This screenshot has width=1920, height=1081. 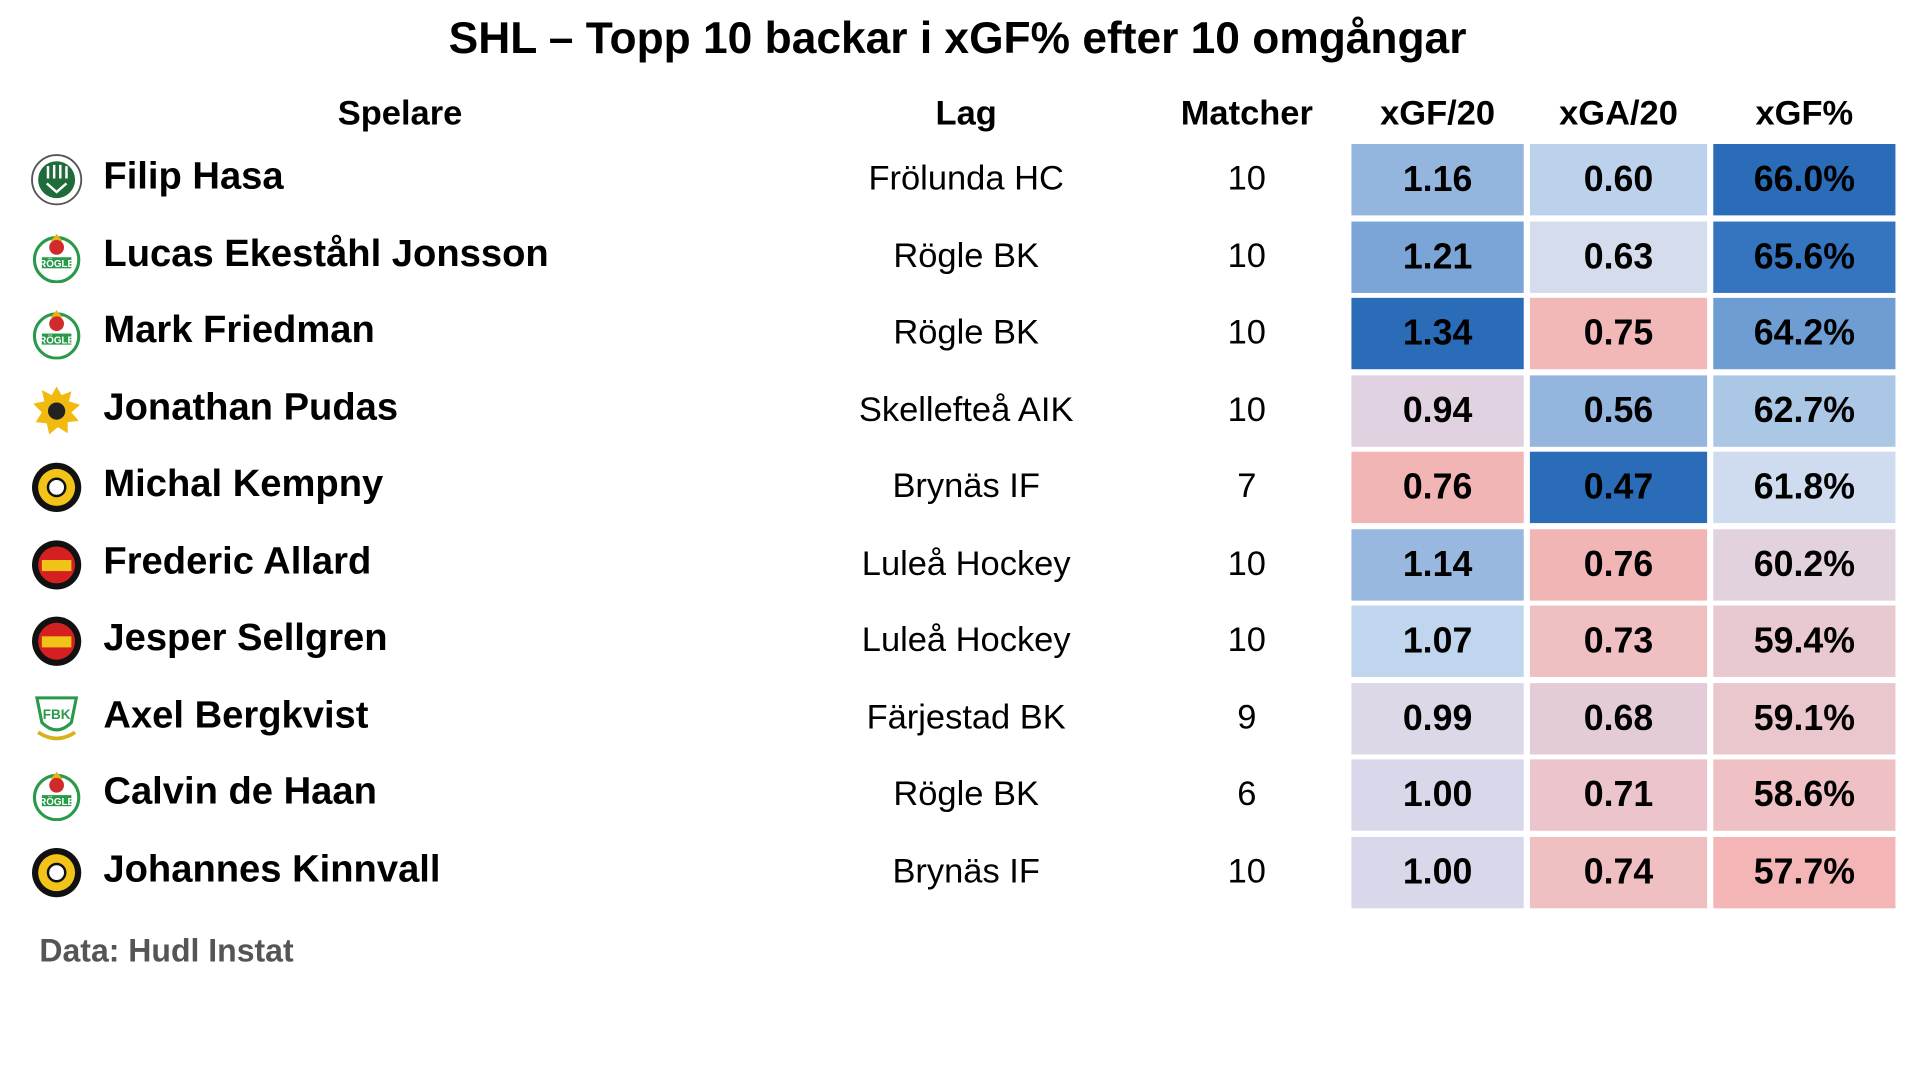 What do you see at coordinates (1618, 718) in the screenshot?
I see `xga20-cell: 0.68` at bounding box center [1618, 718].